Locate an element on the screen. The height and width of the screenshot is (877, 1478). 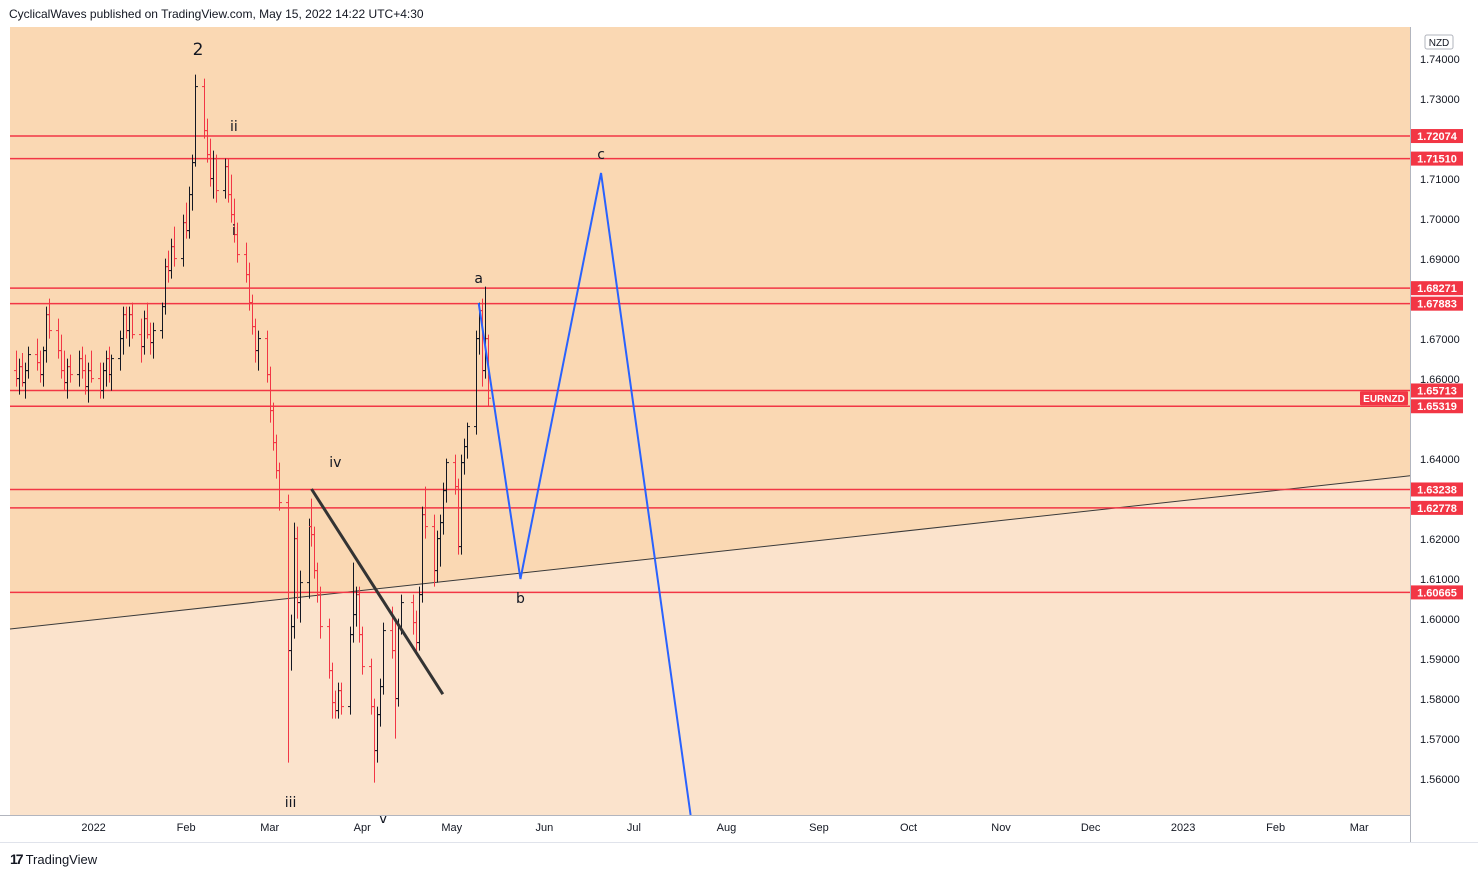
level-price-label: 1.65319 is located at coordinates (1437, 406).